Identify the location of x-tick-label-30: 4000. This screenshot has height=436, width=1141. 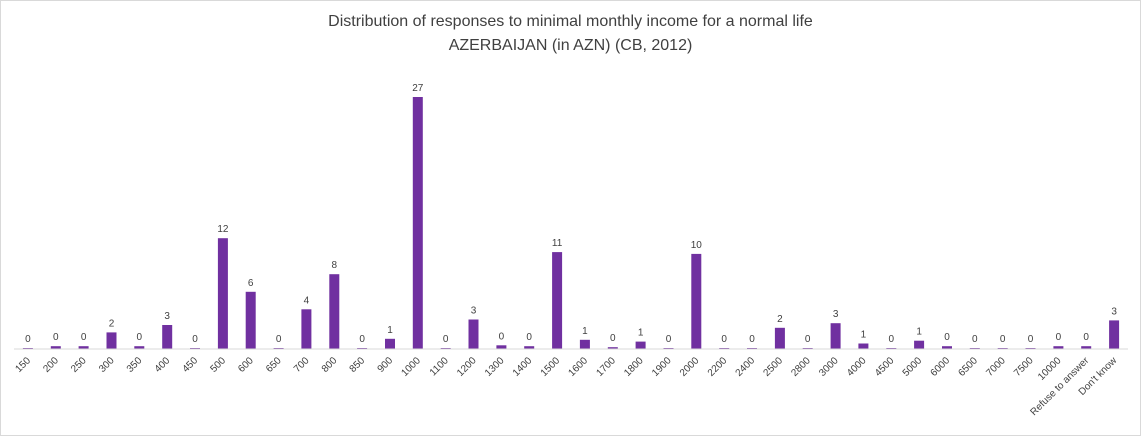
(857, 367).